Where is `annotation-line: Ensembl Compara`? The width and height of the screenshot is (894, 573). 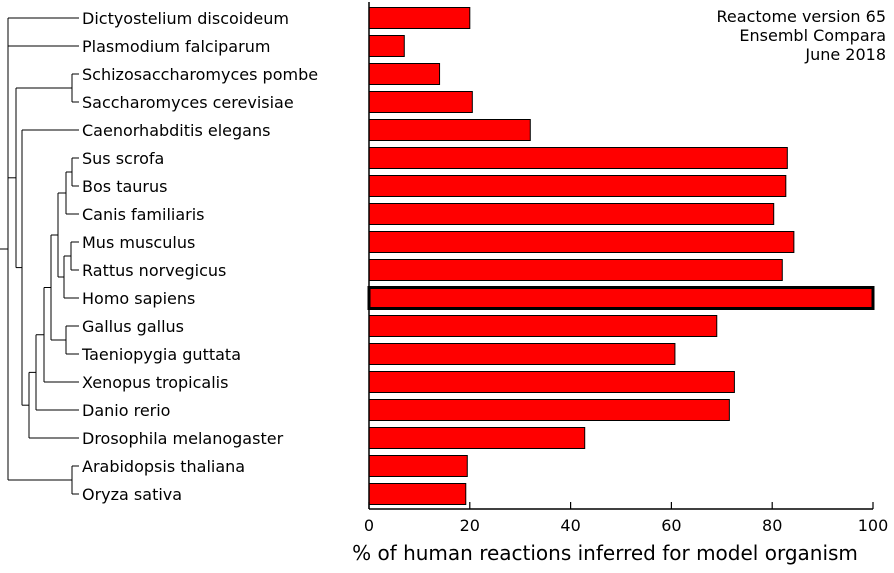 annotation-line: Ensembl Compara is located at coordinates (812, 35).